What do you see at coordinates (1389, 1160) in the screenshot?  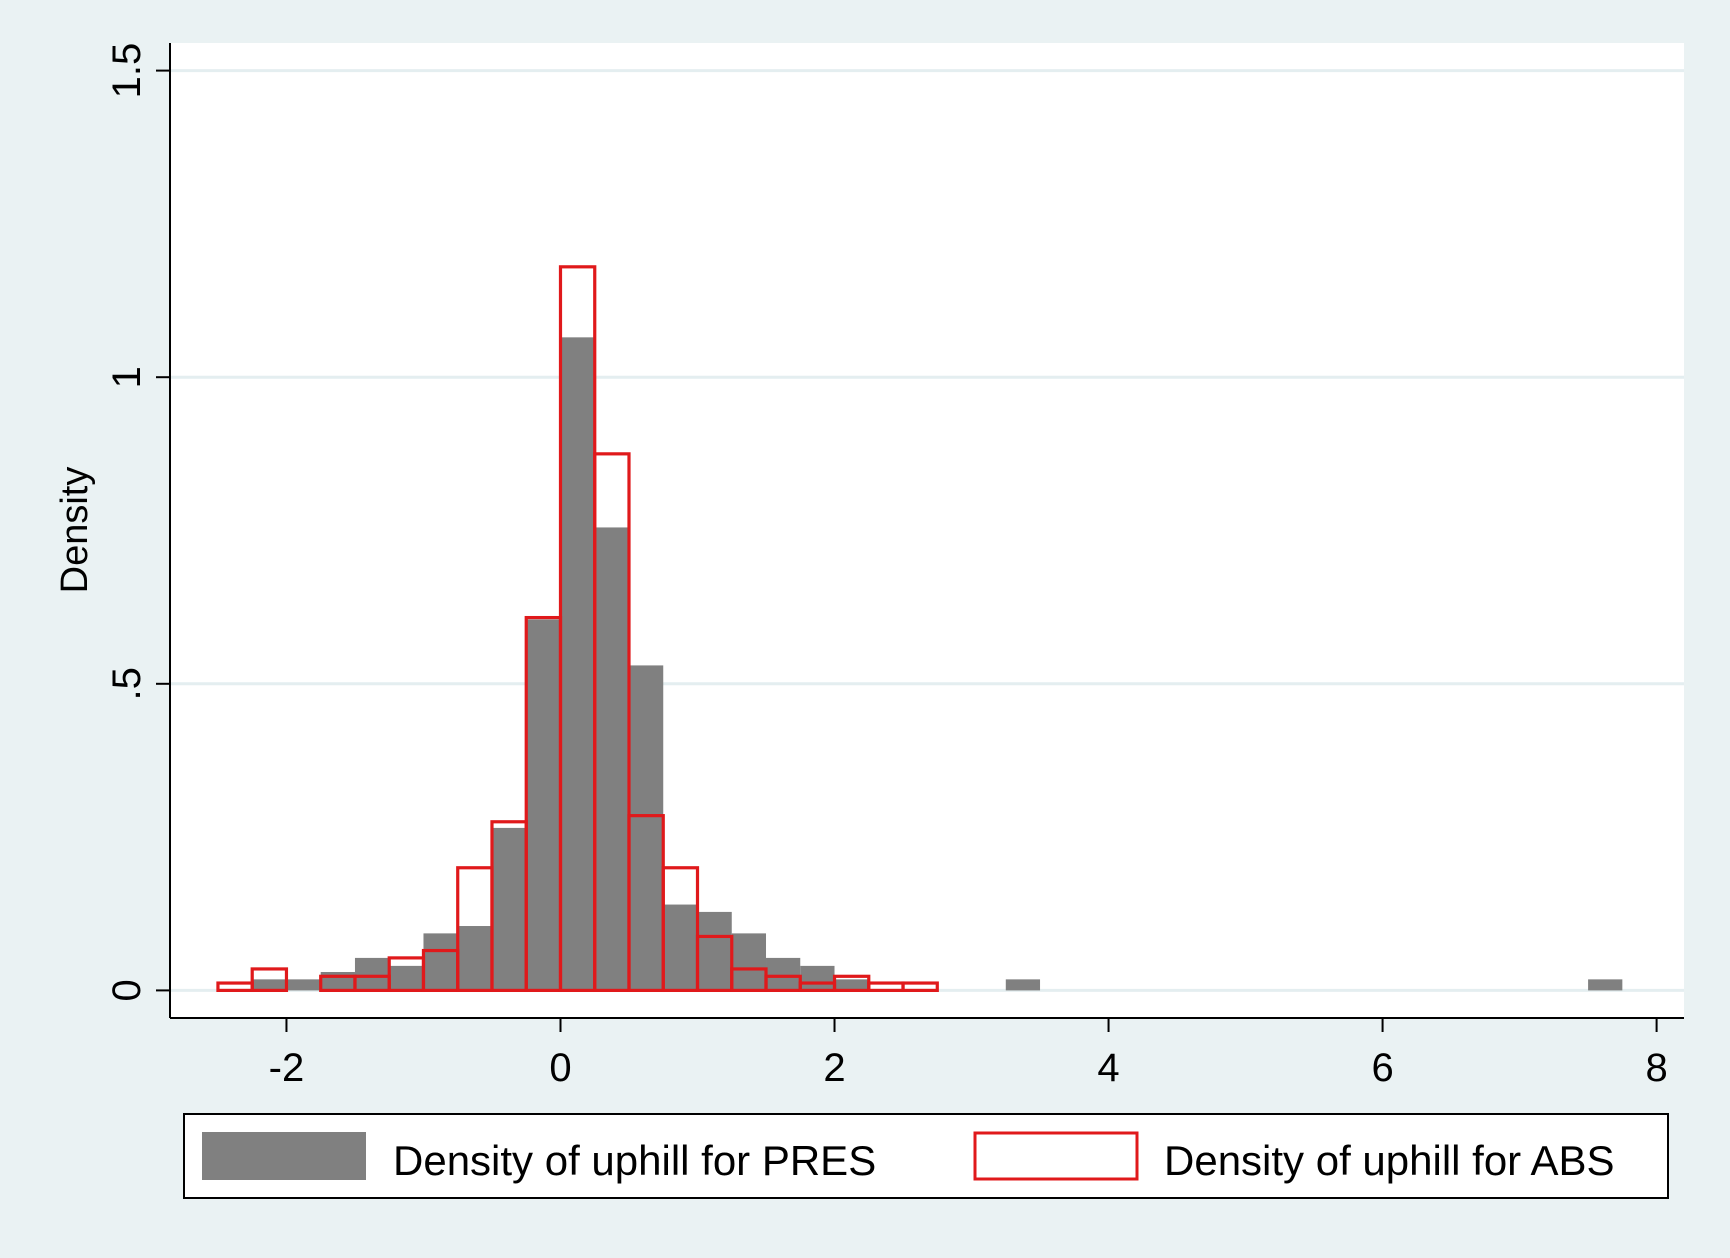 I see `legend-label-abs: Density of uphill for ABS` at bounding box center [1389, 1160].